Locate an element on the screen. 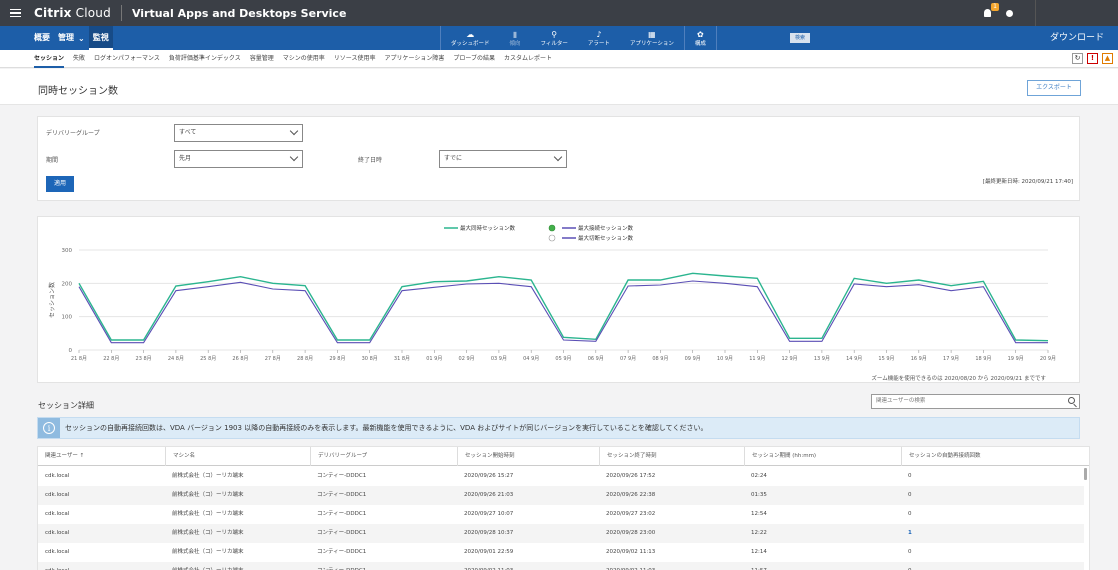 The width and height of the screenshot is (1118, 570). subnav-tab-7: アプリケーション障害 is located at coordinates (414, 58).